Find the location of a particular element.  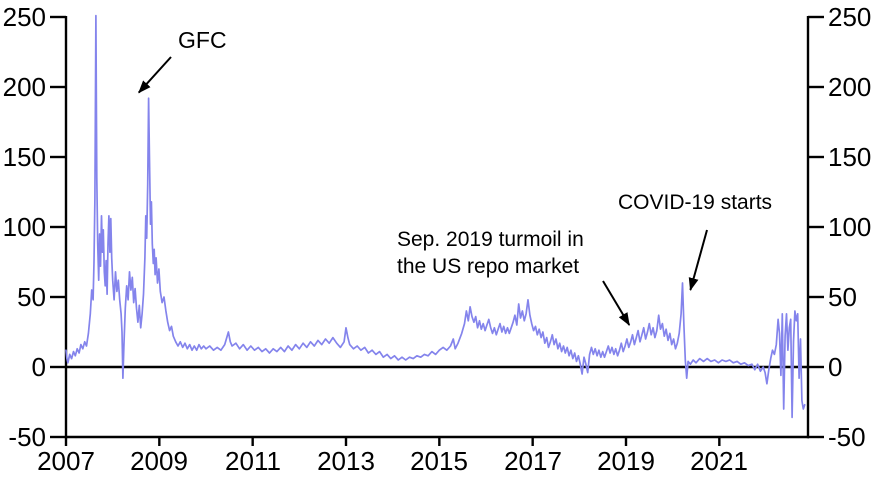

annotation-arrow-gfc is located at coordinates (155, 75).